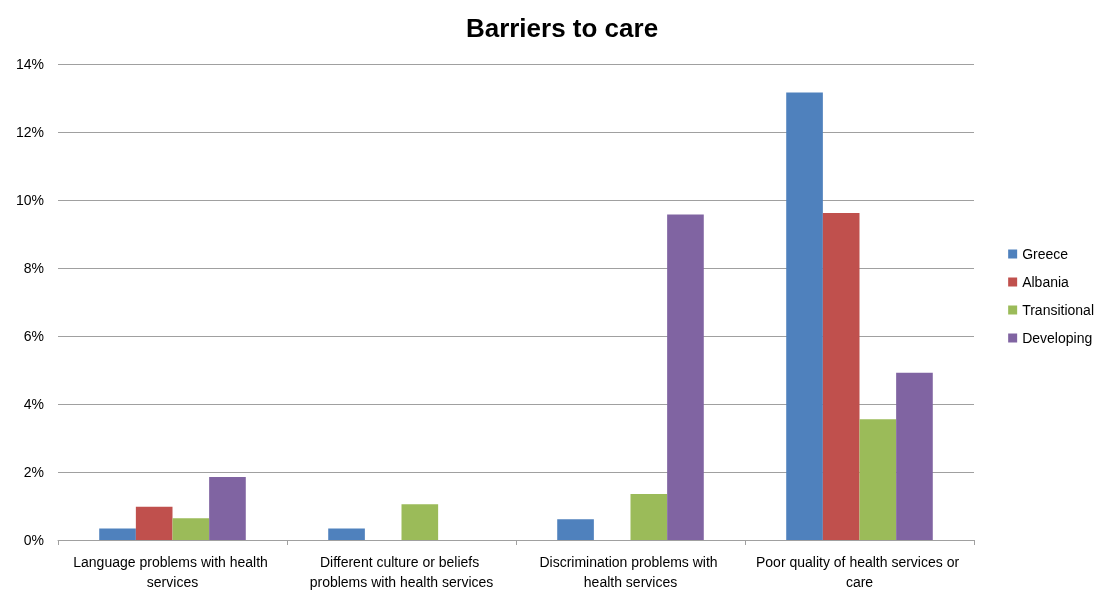 The image size is (1101, 592). Describe the element at coordinates (33, 540) in the screenshot. I see `y-tick-label: 0%` at that location.